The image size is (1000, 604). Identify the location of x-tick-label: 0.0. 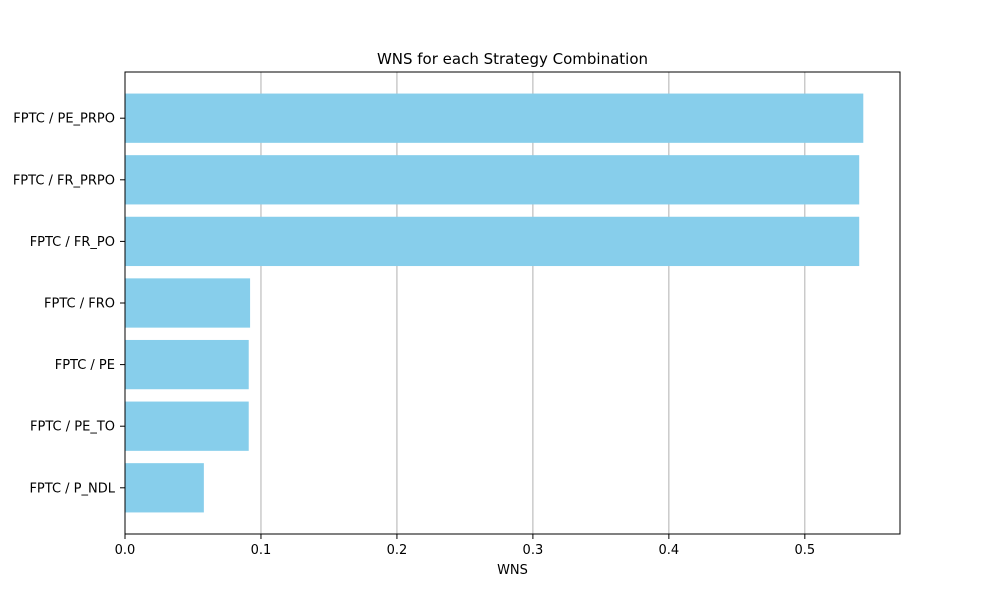
(125, 550).